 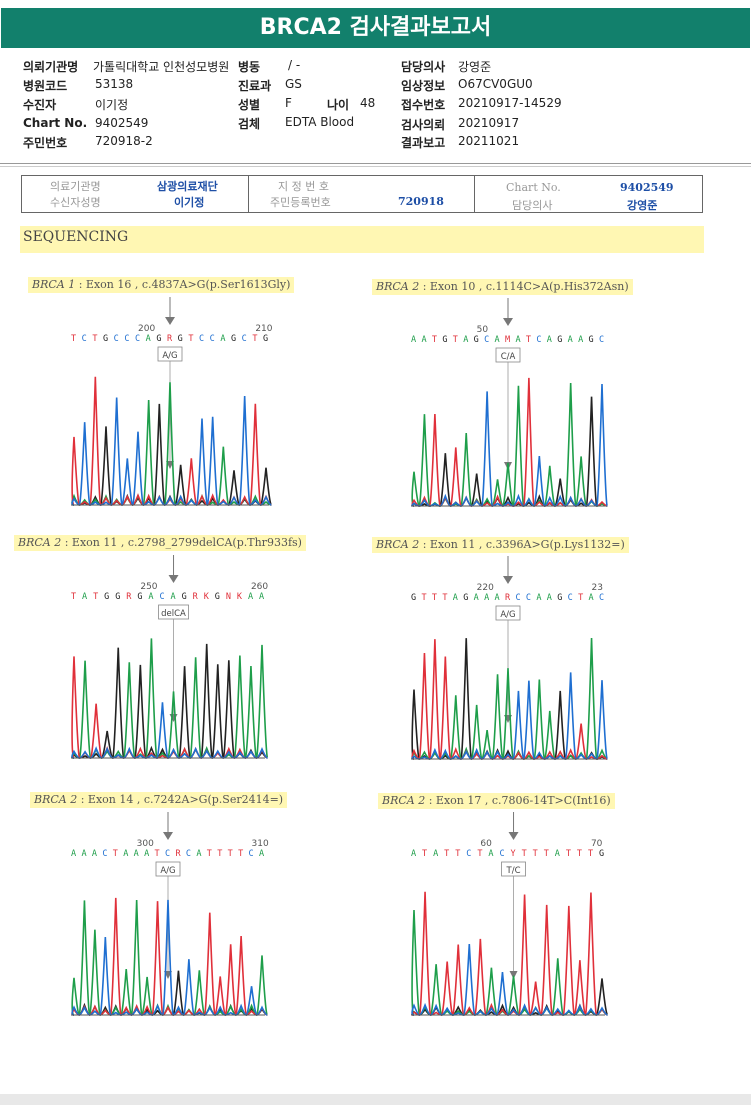 What do you see at coordinates (122, 123) in the screenshot?
I see `header-value: 9402549` at bounding box center [122, 123].